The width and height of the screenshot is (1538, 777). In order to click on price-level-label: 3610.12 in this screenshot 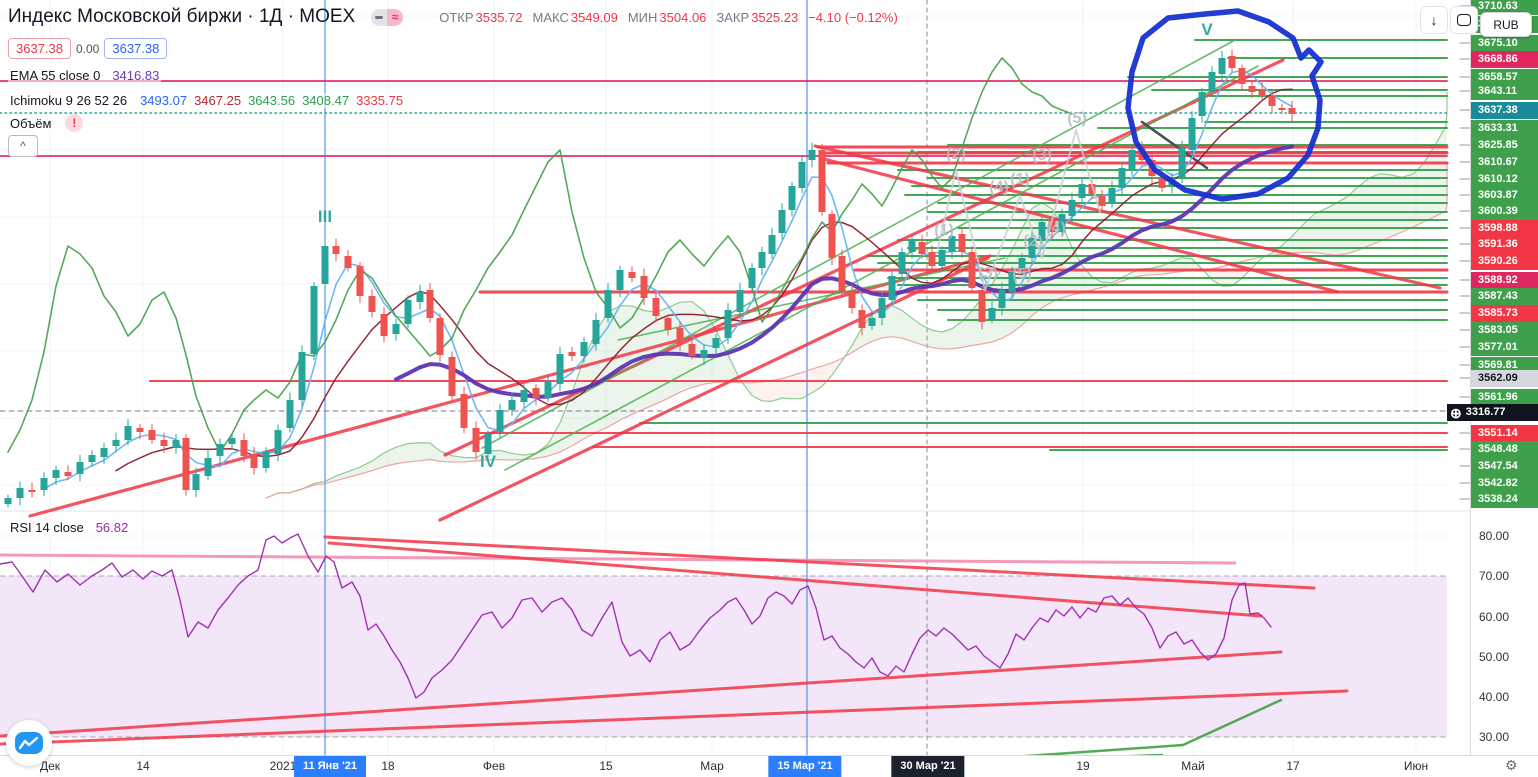, I will do `click(1504, 179)`.